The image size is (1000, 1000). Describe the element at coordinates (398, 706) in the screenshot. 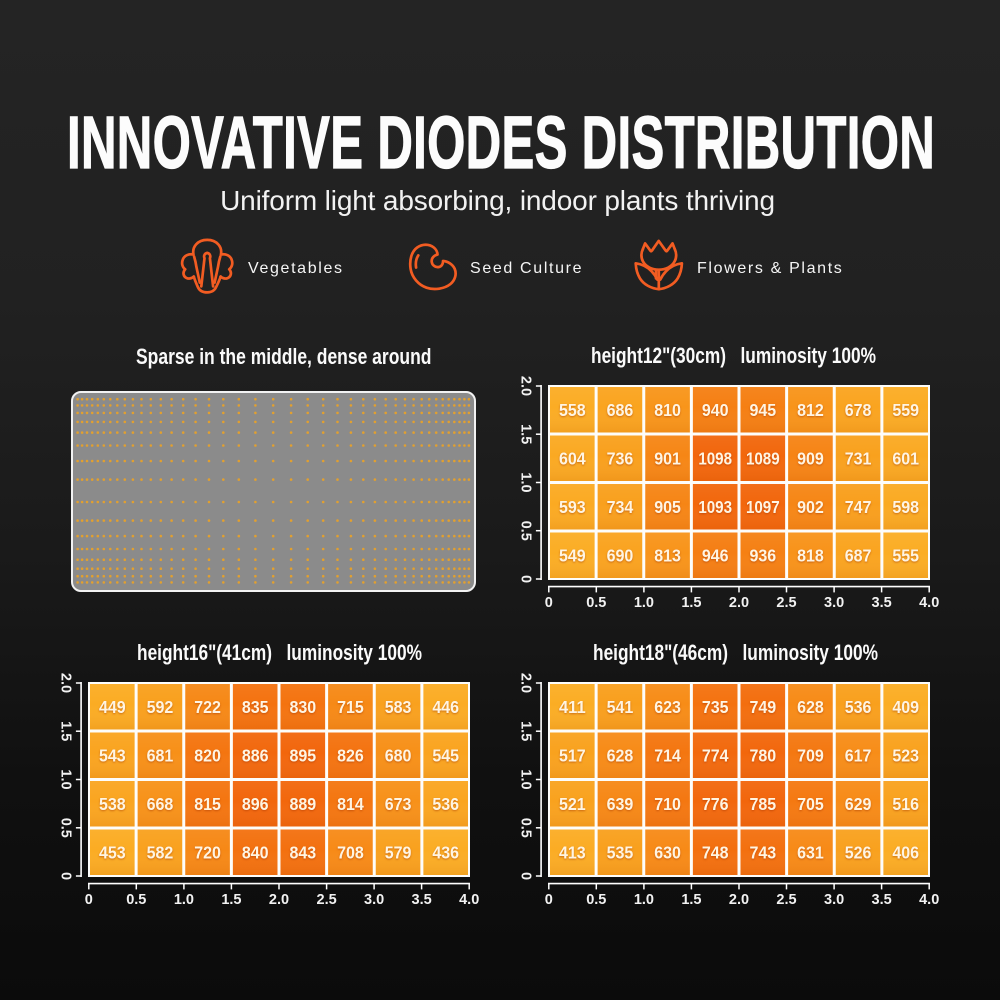

I see `svg-text: 583` at that location.